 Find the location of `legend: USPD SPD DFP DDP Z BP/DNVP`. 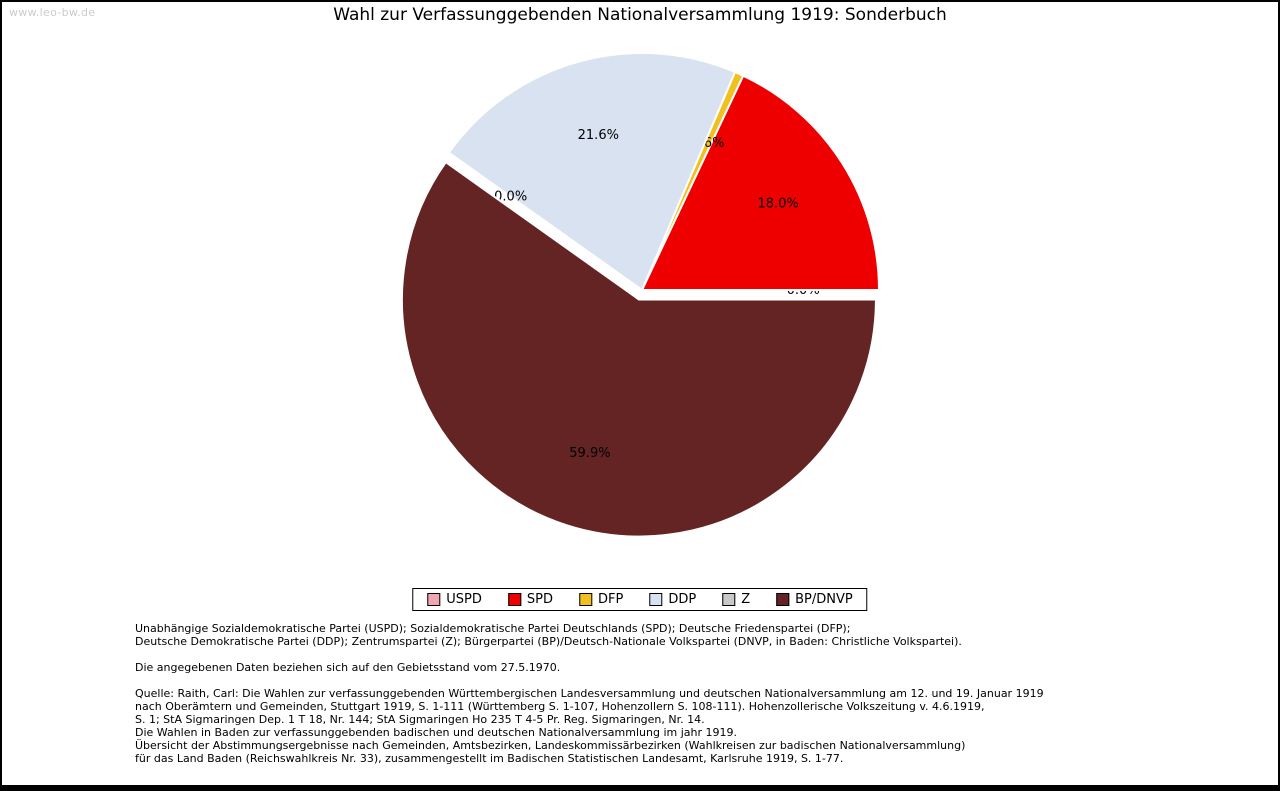

legend: USPD SPD DFP DDP Z BP/DNVP is located at coordinates (640, 599).